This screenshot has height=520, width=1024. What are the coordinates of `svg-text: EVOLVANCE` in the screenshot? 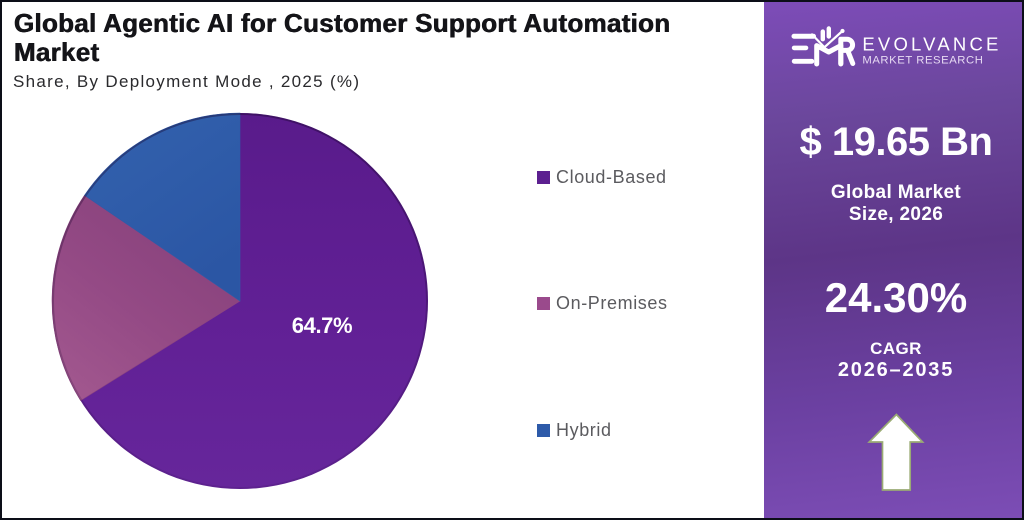 It's located at (931, 43).